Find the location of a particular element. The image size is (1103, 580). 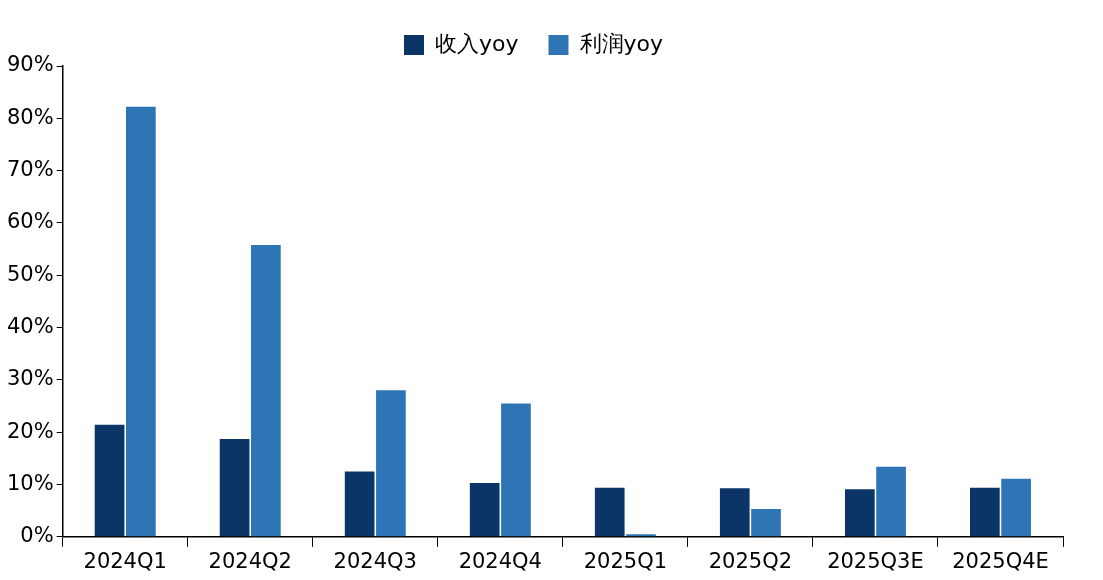

x-tick-label: 2025Q2 is located at coordinates (750, 560).